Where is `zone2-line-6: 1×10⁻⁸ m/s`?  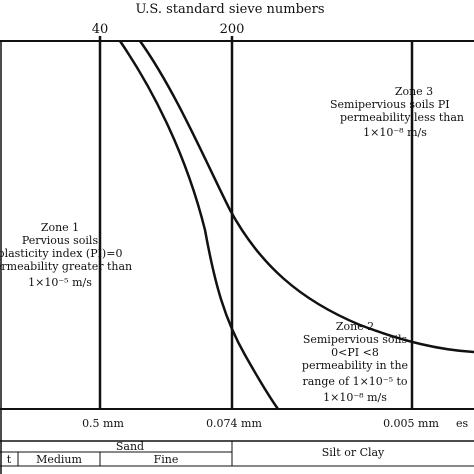
zone2-line-6: 1×10⁻⁸ m/s is located at coordinates (355, 397).